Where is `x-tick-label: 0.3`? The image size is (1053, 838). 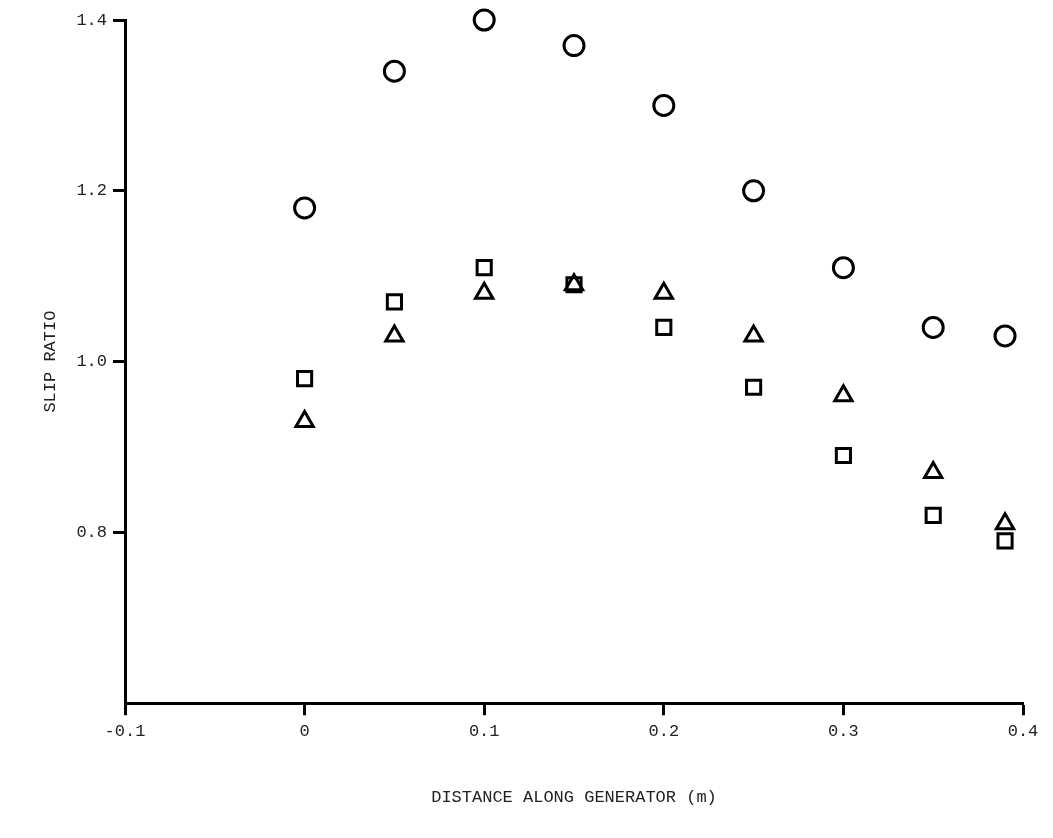 x-tick-label: 0.3 is located at coordinates (843, 731).